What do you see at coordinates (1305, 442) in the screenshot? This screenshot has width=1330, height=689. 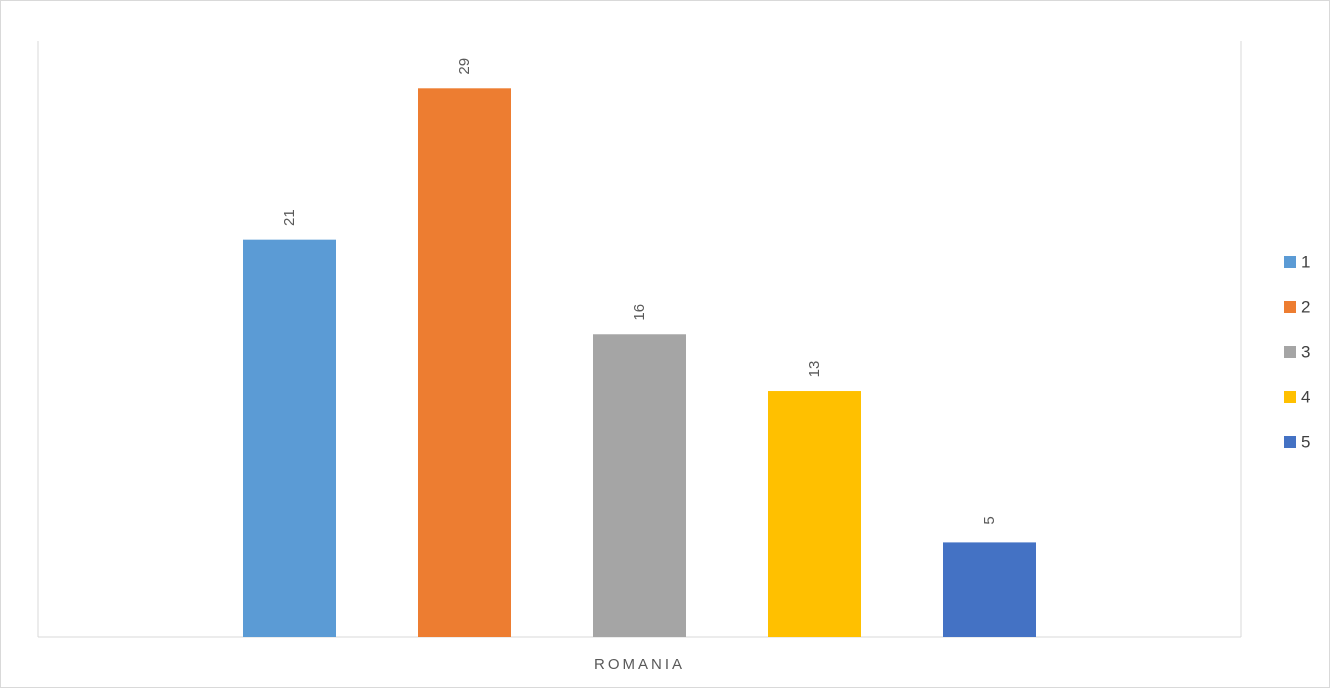 I see `legend-label-5: 5` at bounding box center [1305, 442].